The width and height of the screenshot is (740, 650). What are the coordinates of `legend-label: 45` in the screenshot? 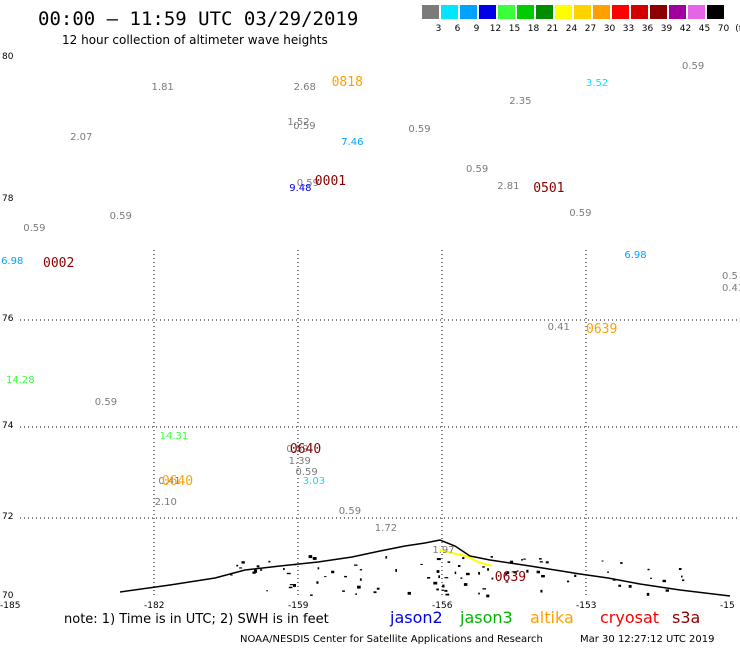 It's located at (704, 29).